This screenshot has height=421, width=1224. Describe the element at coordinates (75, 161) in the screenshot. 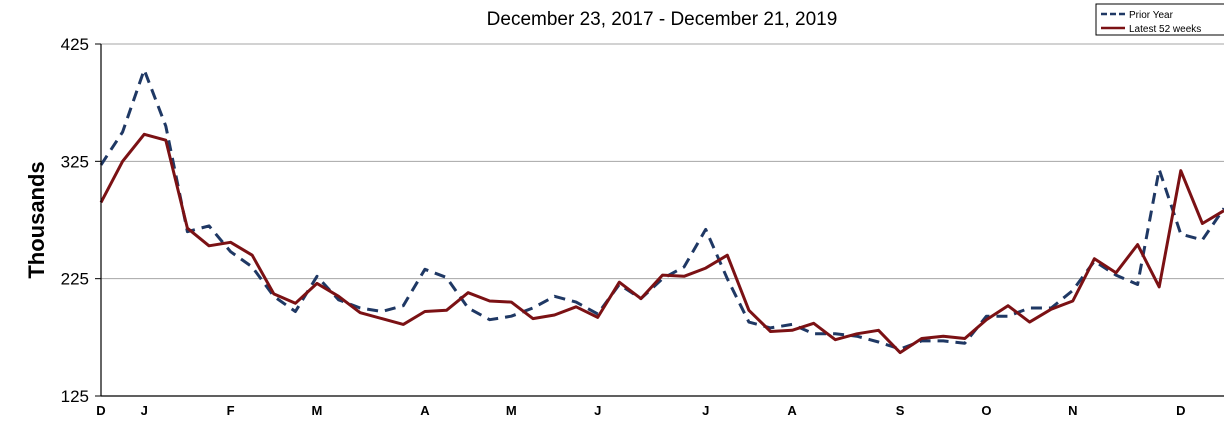

I see `y-tick-label: 325` at that location.